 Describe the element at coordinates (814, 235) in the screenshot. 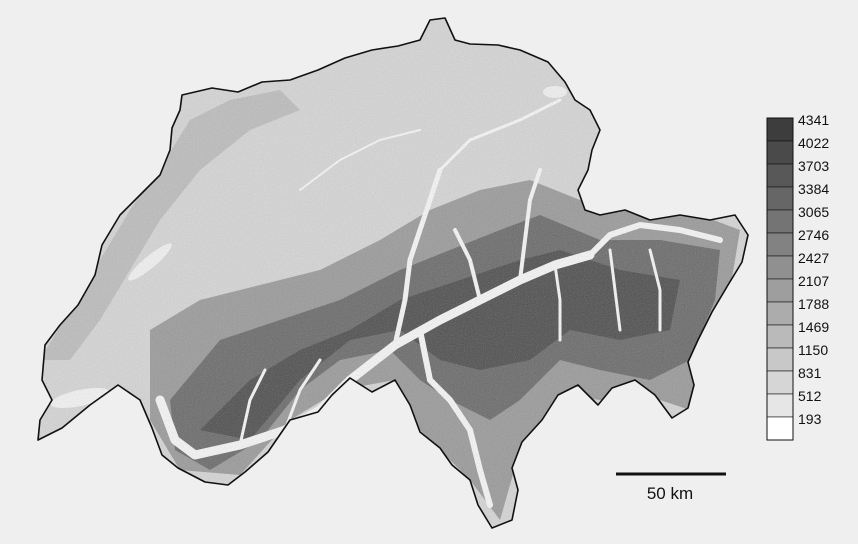

I see `legend-label-2746: 2746` at that location.